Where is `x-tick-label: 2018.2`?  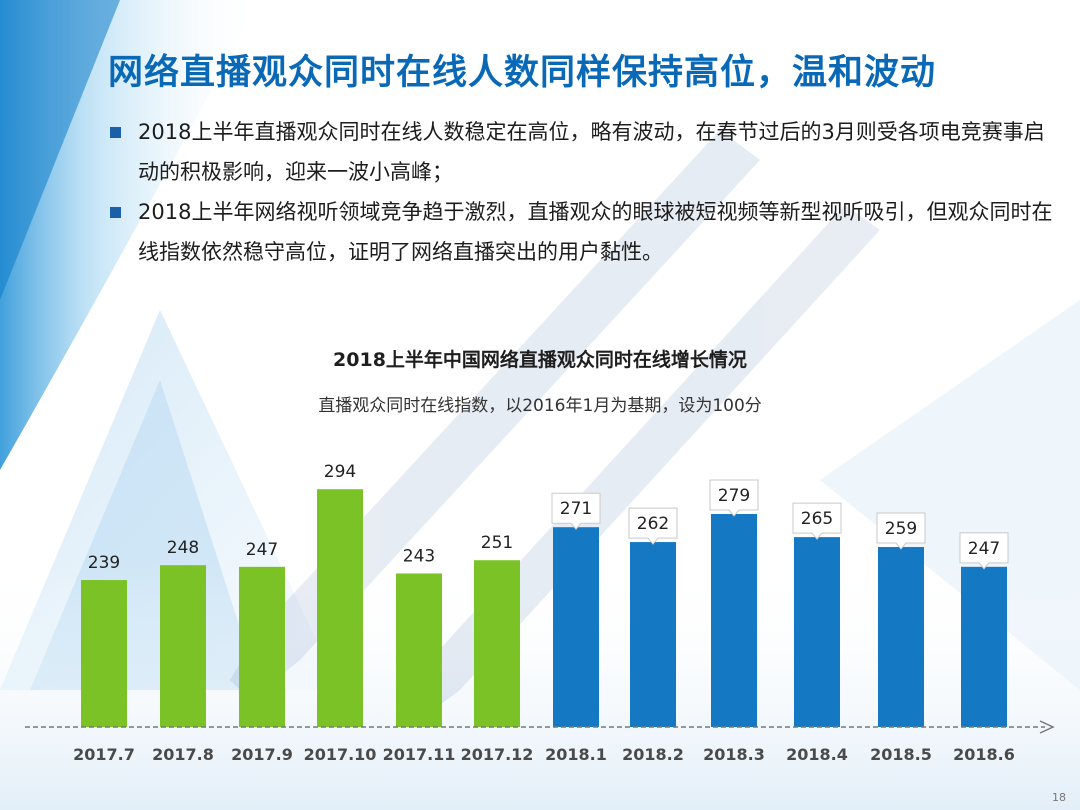
x-tick-label: 2018.2 is located at coordinates (653, 754).